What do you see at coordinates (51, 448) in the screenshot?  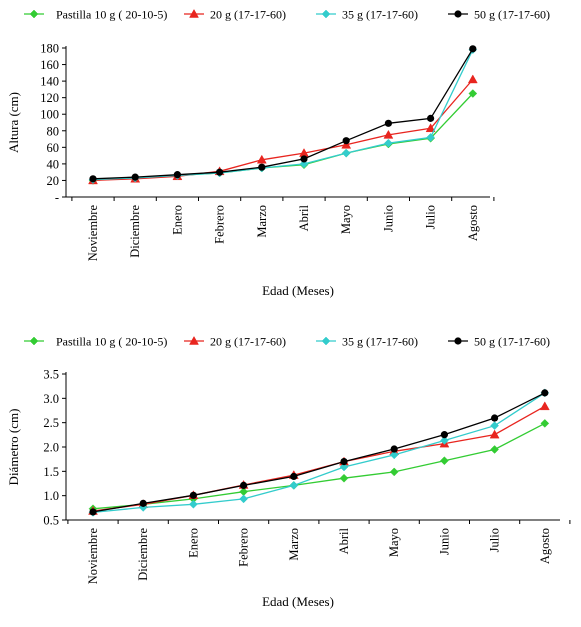 I see `y-tick-label: 2.0` at bounding box center [51, 448].